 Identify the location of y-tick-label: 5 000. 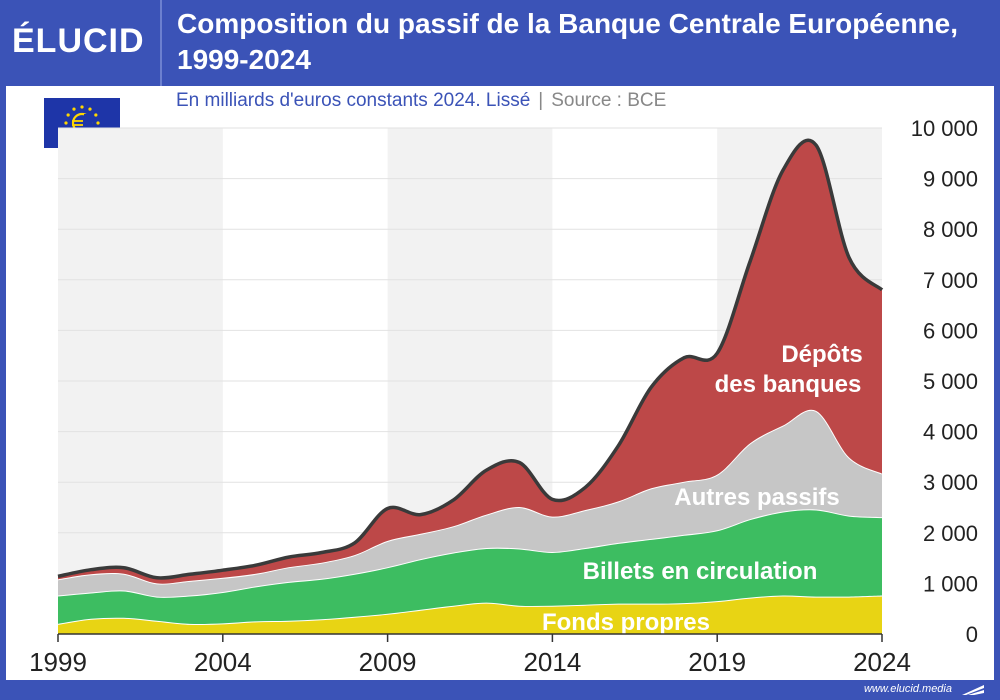
(950, 381).